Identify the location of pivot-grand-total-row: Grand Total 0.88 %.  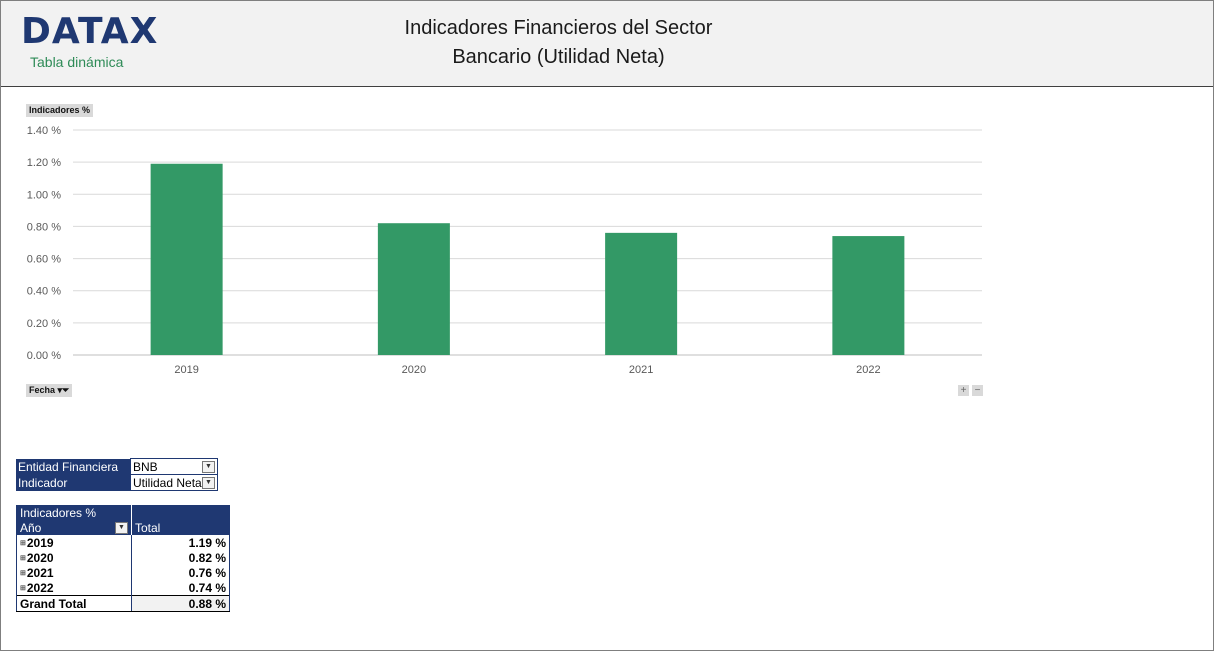
(123, 603).